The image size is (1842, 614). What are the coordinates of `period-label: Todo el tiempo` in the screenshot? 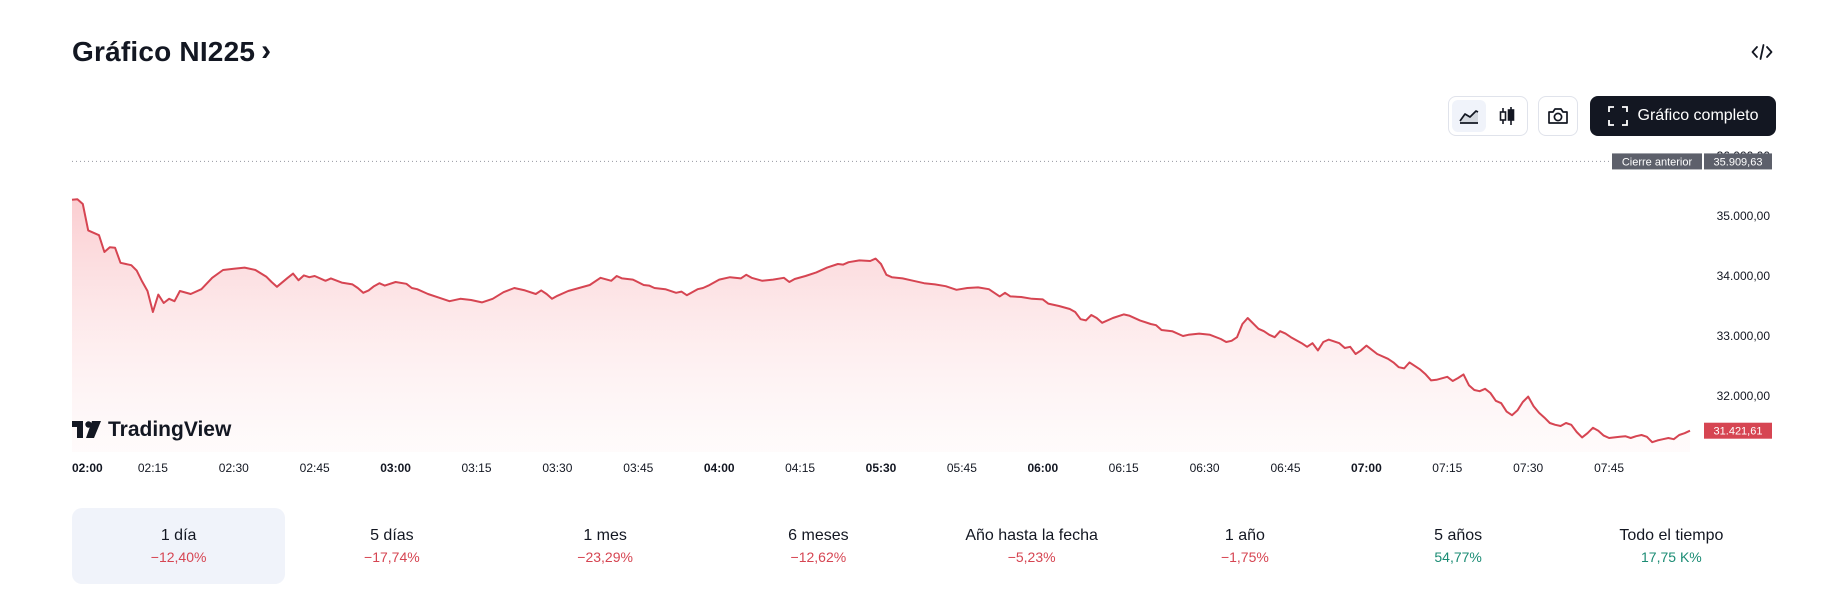 It's located at (1671, 535).